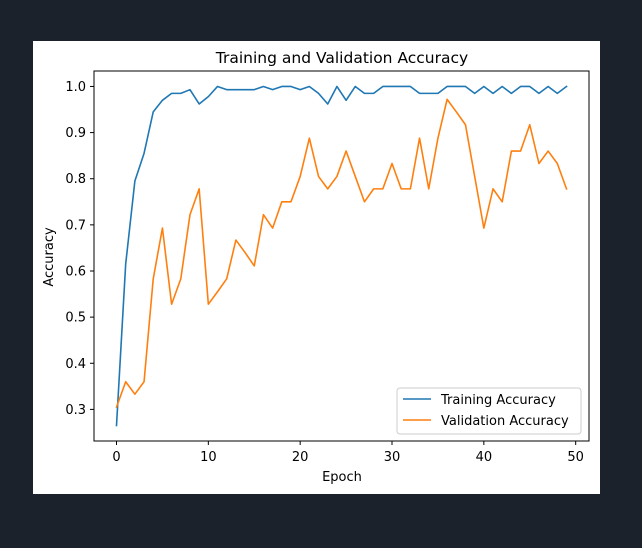 The image size is (642, 548). What do you see at coordinates (575, 457) in the screenshot?
I see `x-tick-label: 50` at bounding box center [575, 457].